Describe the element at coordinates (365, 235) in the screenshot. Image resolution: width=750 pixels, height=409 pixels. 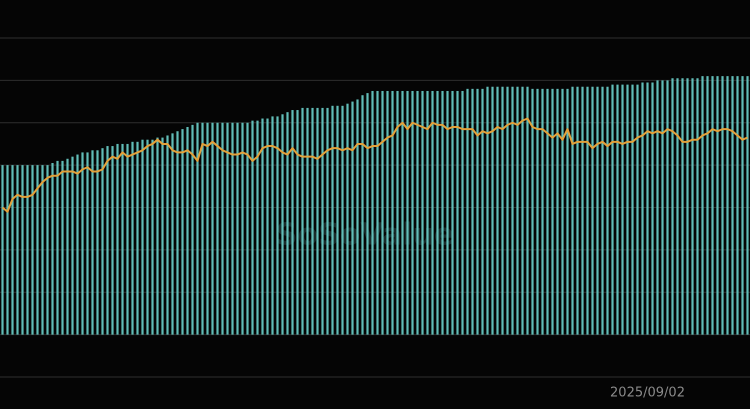
I see `watermark: SoSoValue` at that location.